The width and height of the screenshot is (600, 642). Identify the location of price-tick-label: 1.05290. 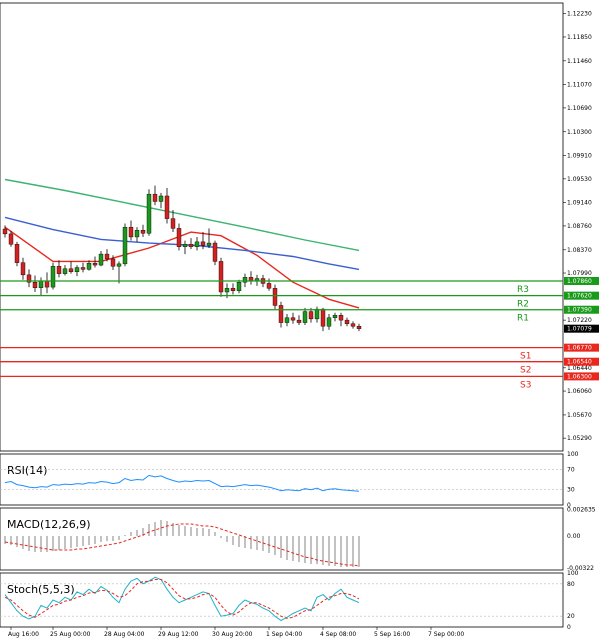
(579, 438).